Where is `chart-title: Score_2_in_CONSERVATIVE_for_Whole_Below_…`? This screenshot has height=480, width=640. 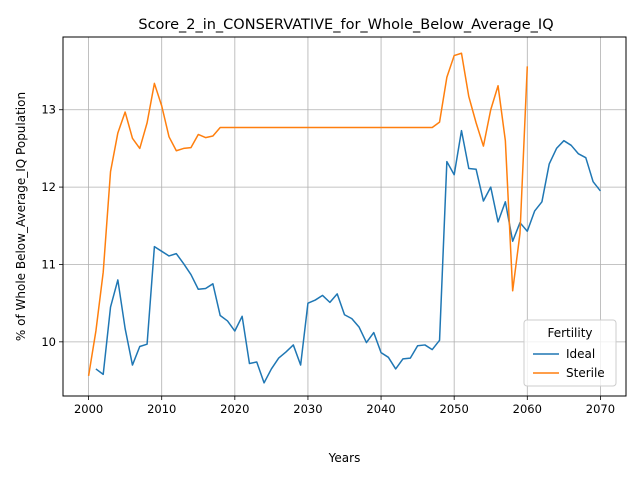
chart-title: Score_2_in_CONSERVATIVE_for_Whole_Below_… is located at coordinates (345, 25).